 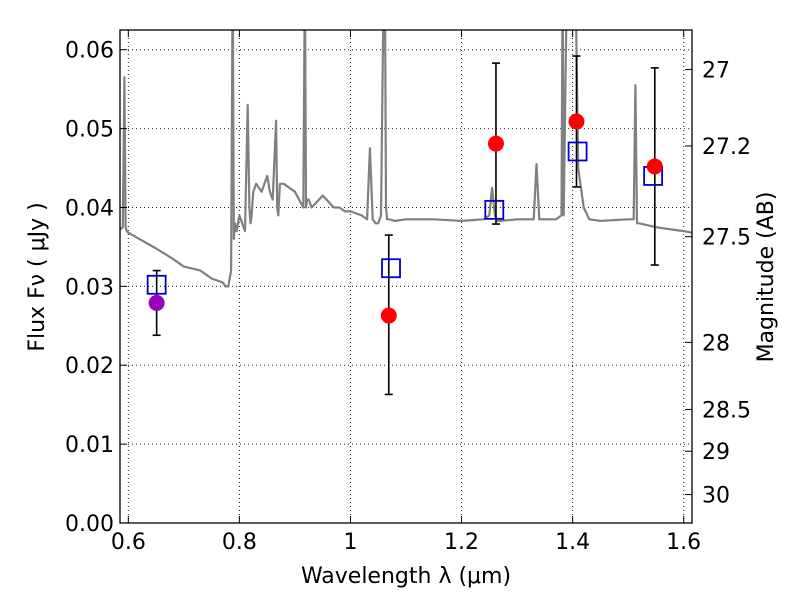 I want to click on y-tick-label: 0.01, so click(x=89, y=445).